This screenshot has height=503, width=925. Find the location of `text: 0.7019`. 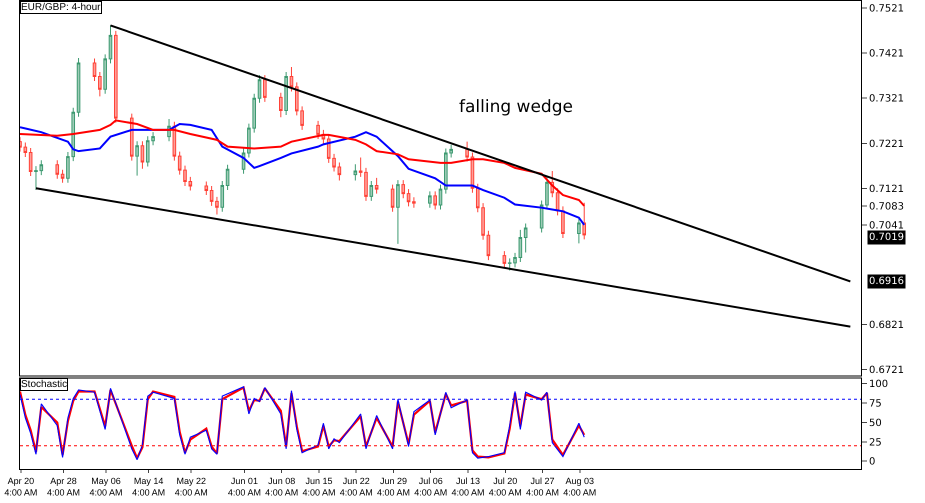

text: 0.7019 is located at coordinates (886, 237).